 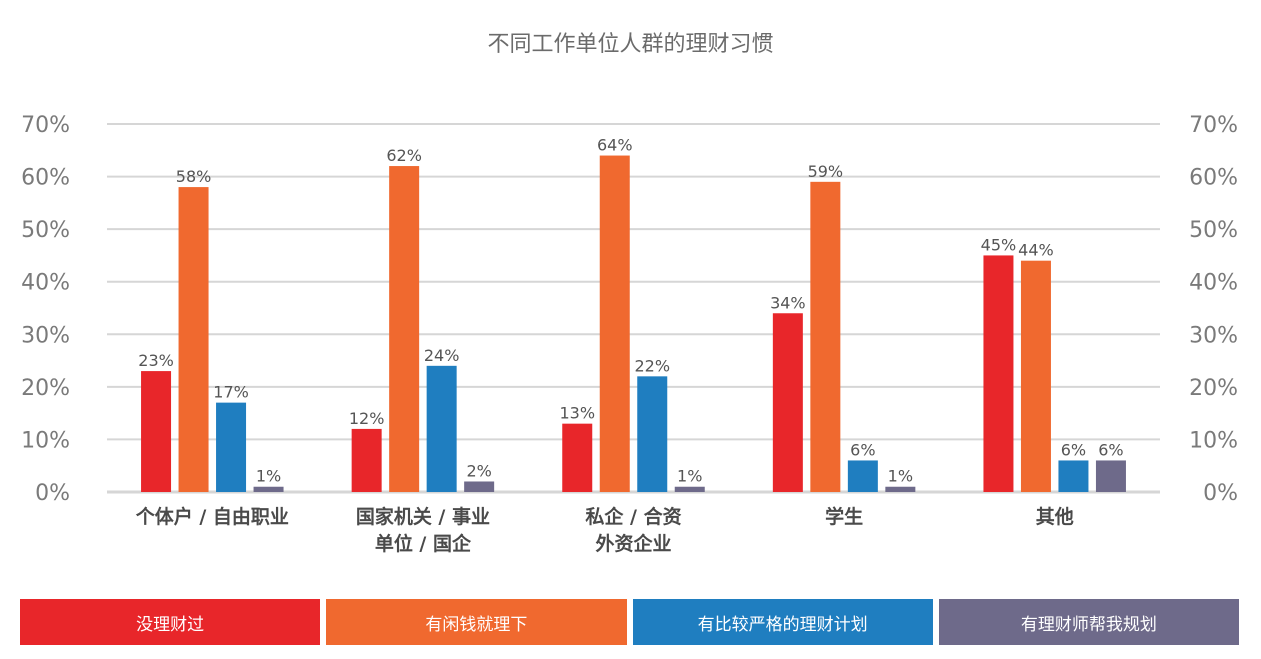 I want to click on category-label: 外资企业, so click(x=633, y=543).